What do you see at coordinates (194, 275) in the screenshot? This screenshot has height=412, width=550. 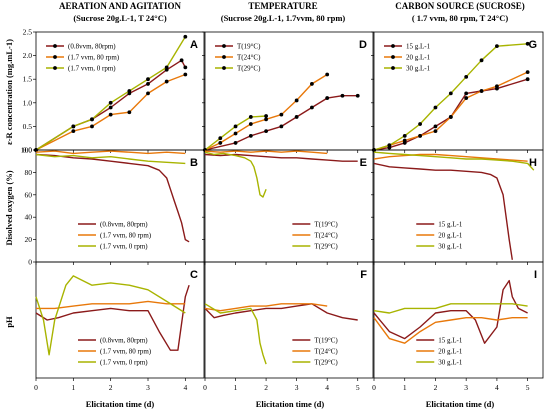 I see `panel-letter: C` at bounding box center [194, 275].